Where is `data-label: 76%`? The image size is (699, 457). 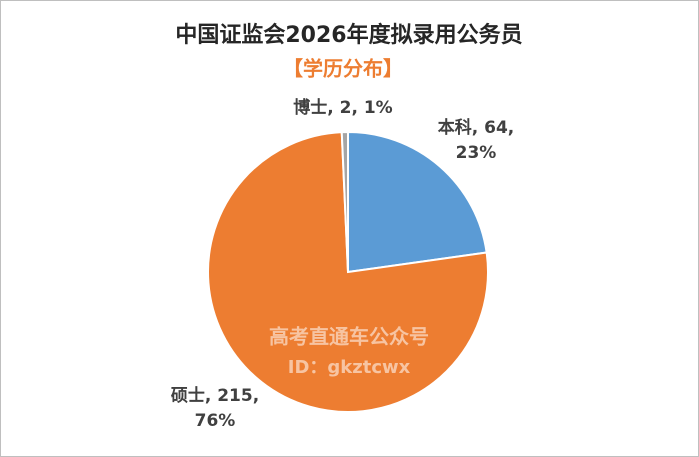
data-label: 76% is located at coordinates (215, 421).